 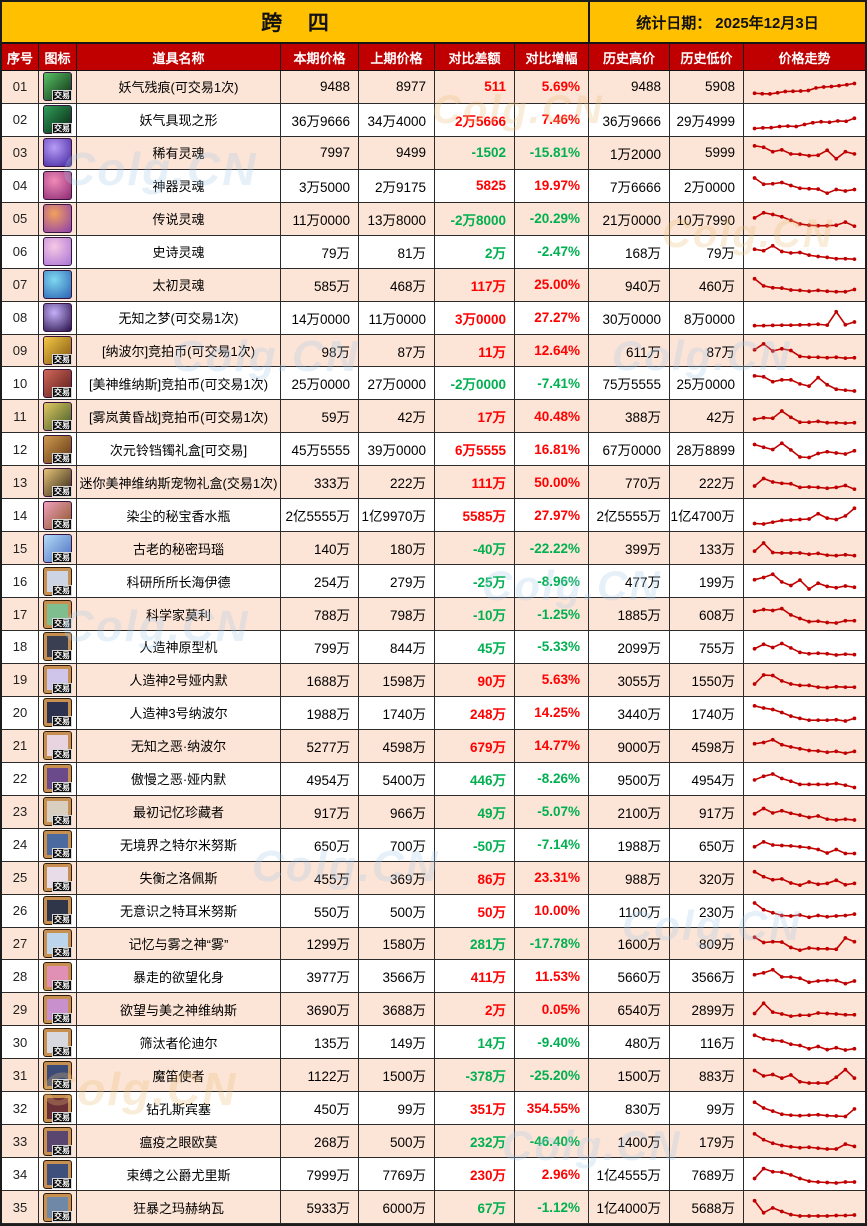 What do you see at coordinates (320, 416) in the screenshot?
I see `current-price-cell: 59万` at bounding box center [320, 416].